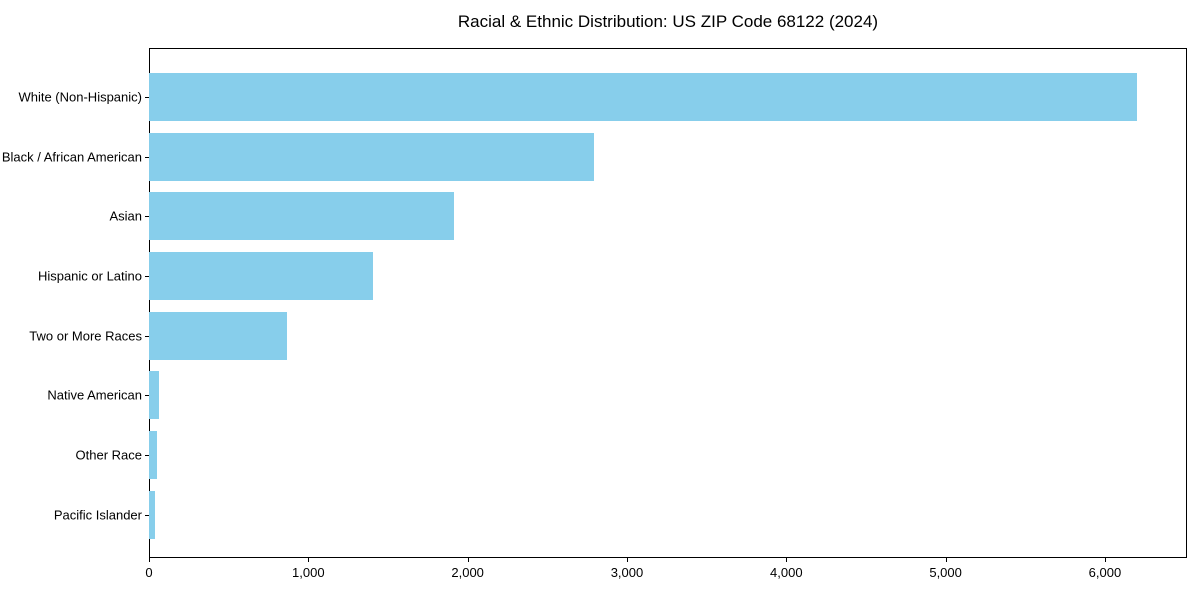 This screenshot has width=1200, height=600. Describe the element at coordinates (467, 572) in the screenshot. I see `x-tick-label: 2,000` at that location.